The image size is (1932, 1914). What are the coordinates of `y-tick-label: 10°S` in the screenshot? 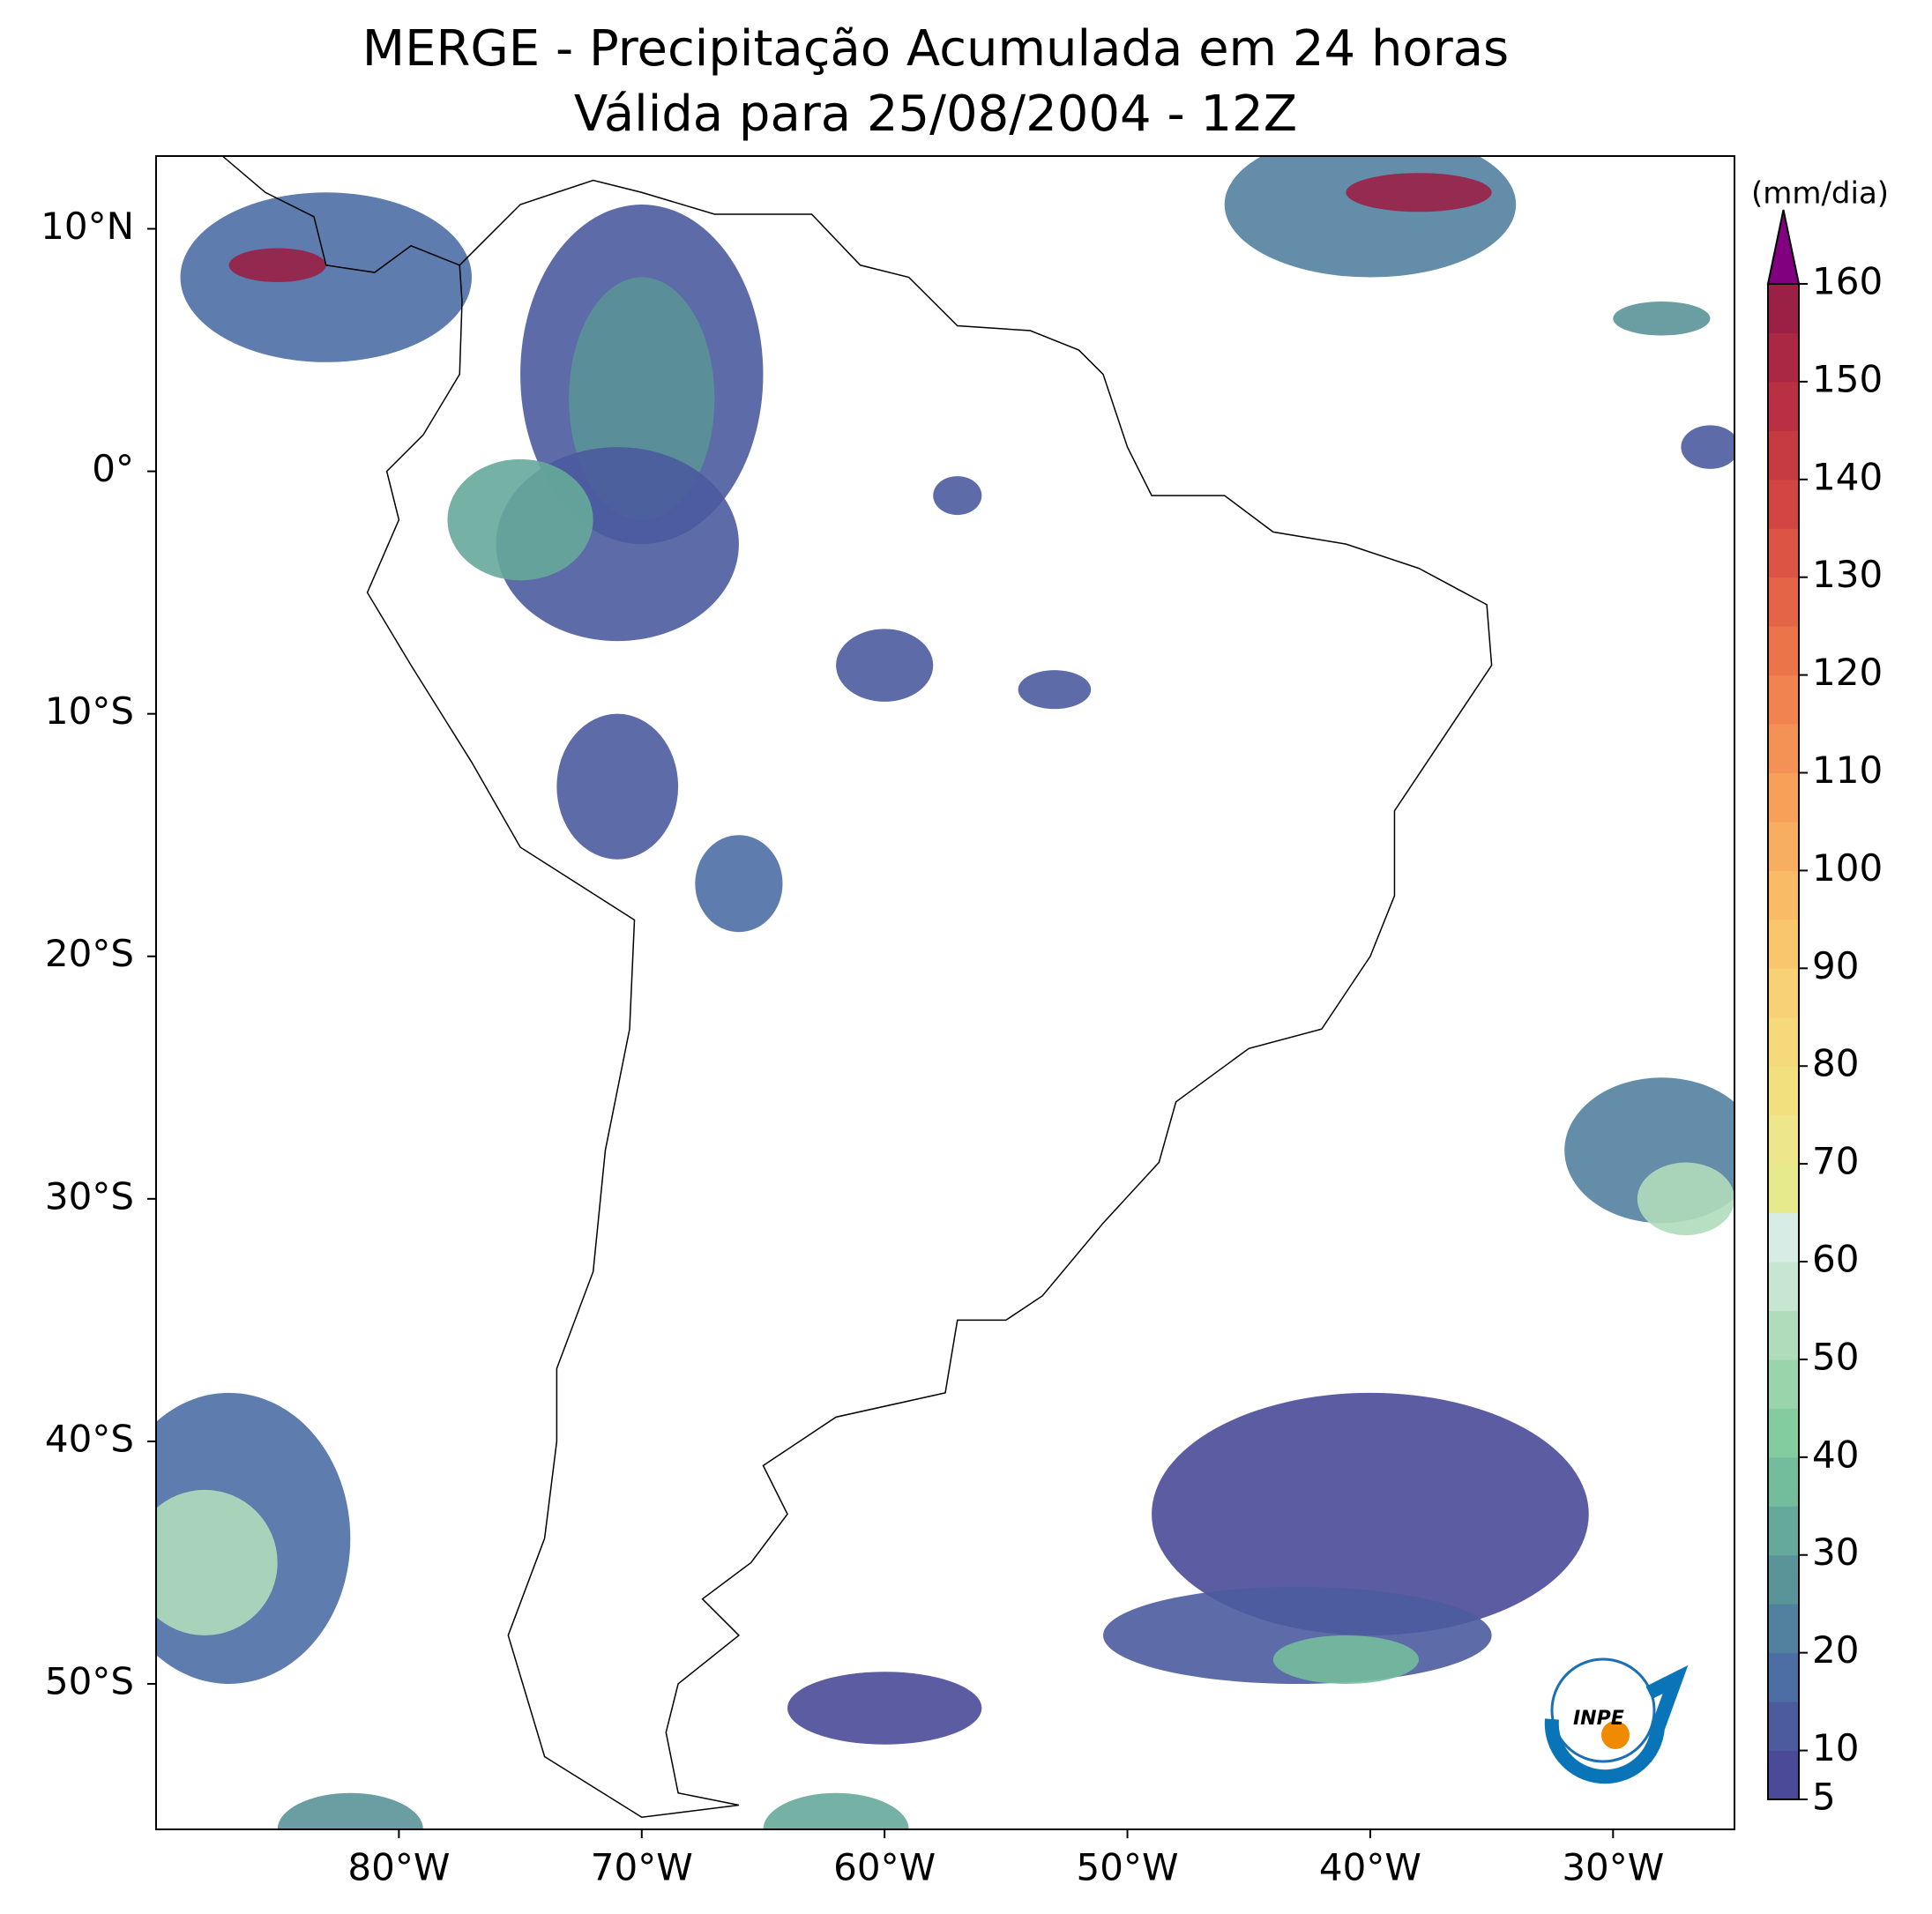 It's located at (89, 711).